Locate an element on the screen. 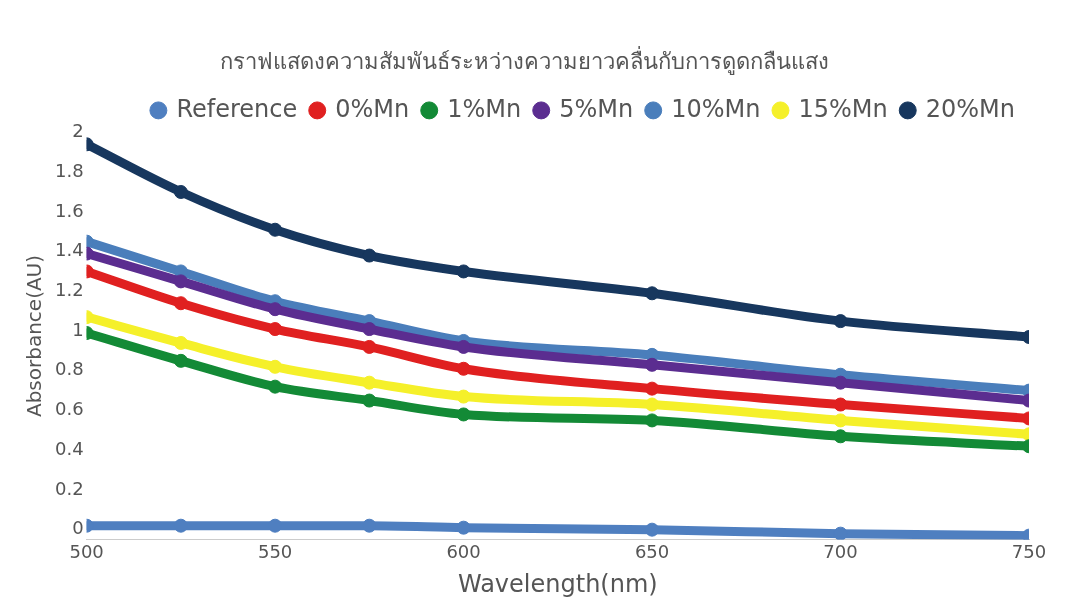 The width and height of the screenshot is (1069, 614). x-tick-label: 650 is located at coordinates (652, 552).